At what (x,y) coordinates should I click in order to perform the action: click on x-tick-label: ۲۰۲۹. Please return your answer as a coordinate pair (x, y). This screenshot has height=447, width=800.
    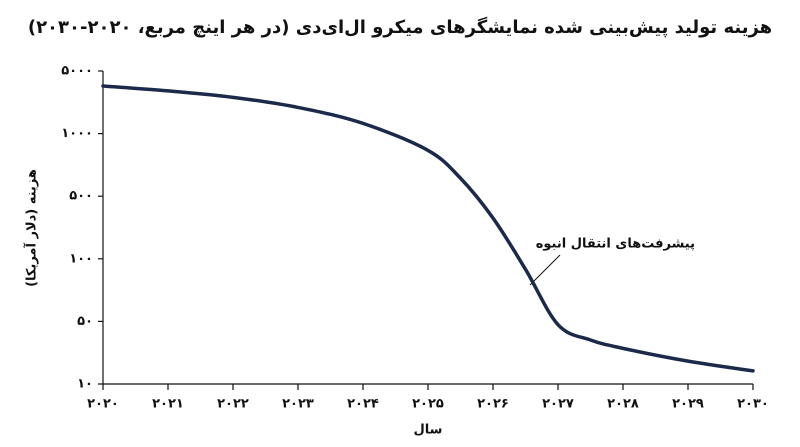
    Looking at the image, I should click on (688, 404).